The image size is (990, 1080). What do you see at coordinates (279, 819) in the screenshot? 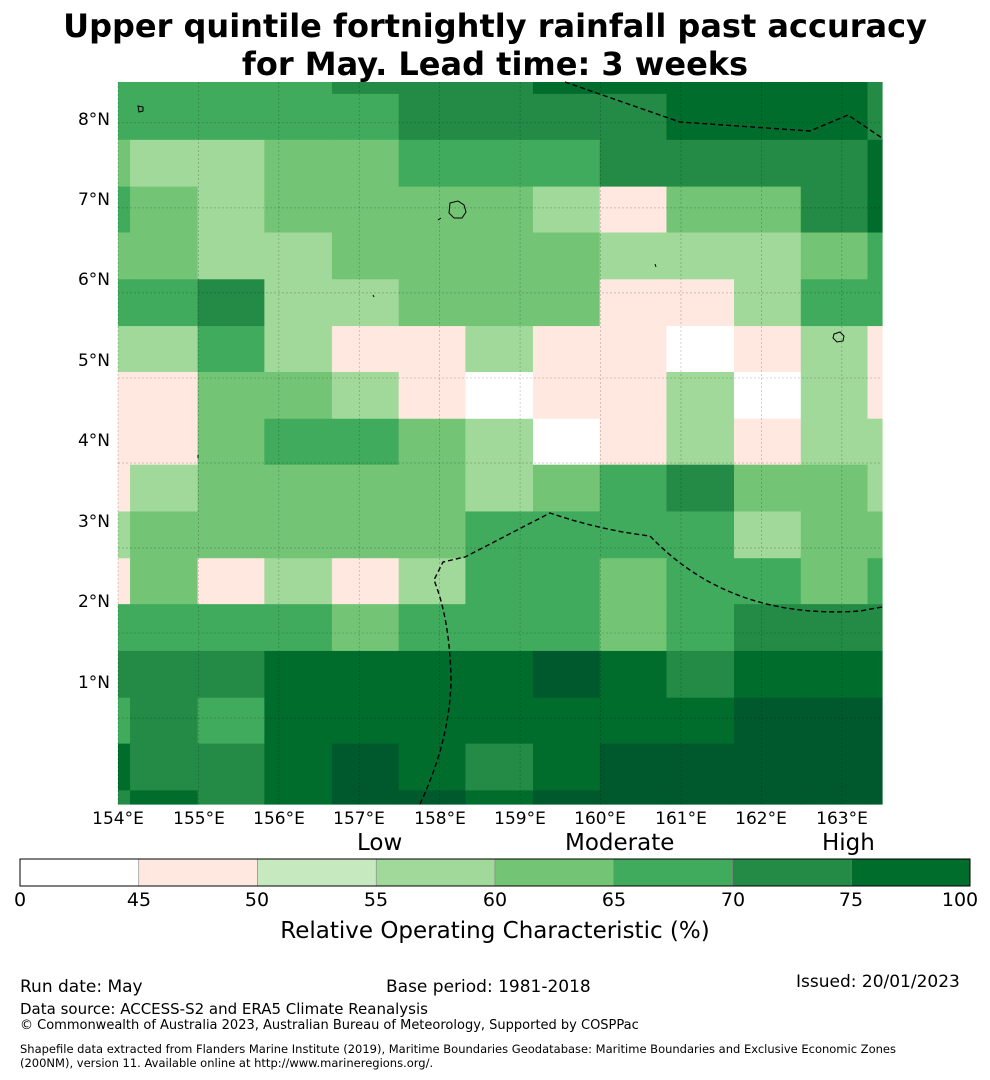
I see `lon-label: 156°E` at bounding box center [279, 819].